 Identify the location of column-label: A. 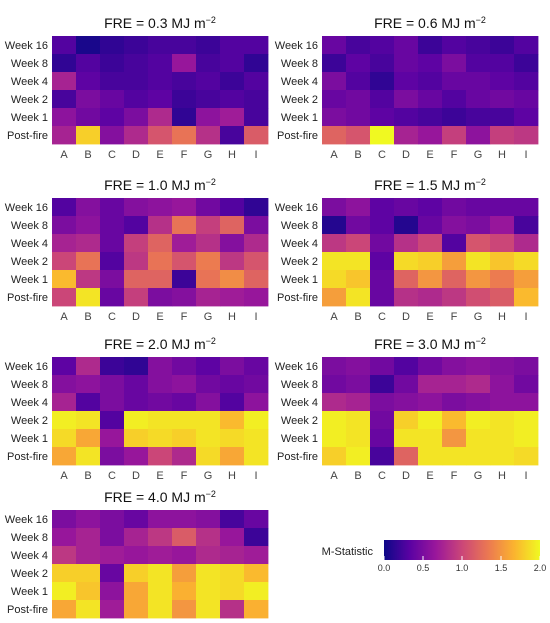
(334, 476).